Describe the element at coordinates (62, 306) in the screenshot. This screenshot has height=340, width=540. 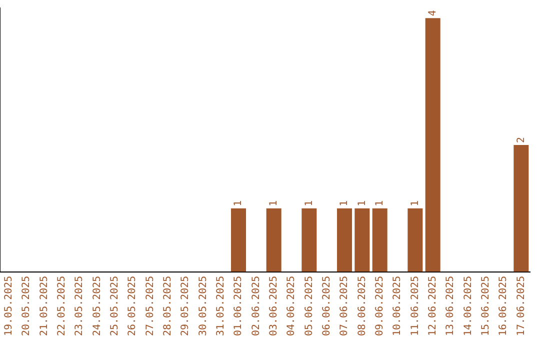
I see `x-tick-label: 22.05.2025` at that location.